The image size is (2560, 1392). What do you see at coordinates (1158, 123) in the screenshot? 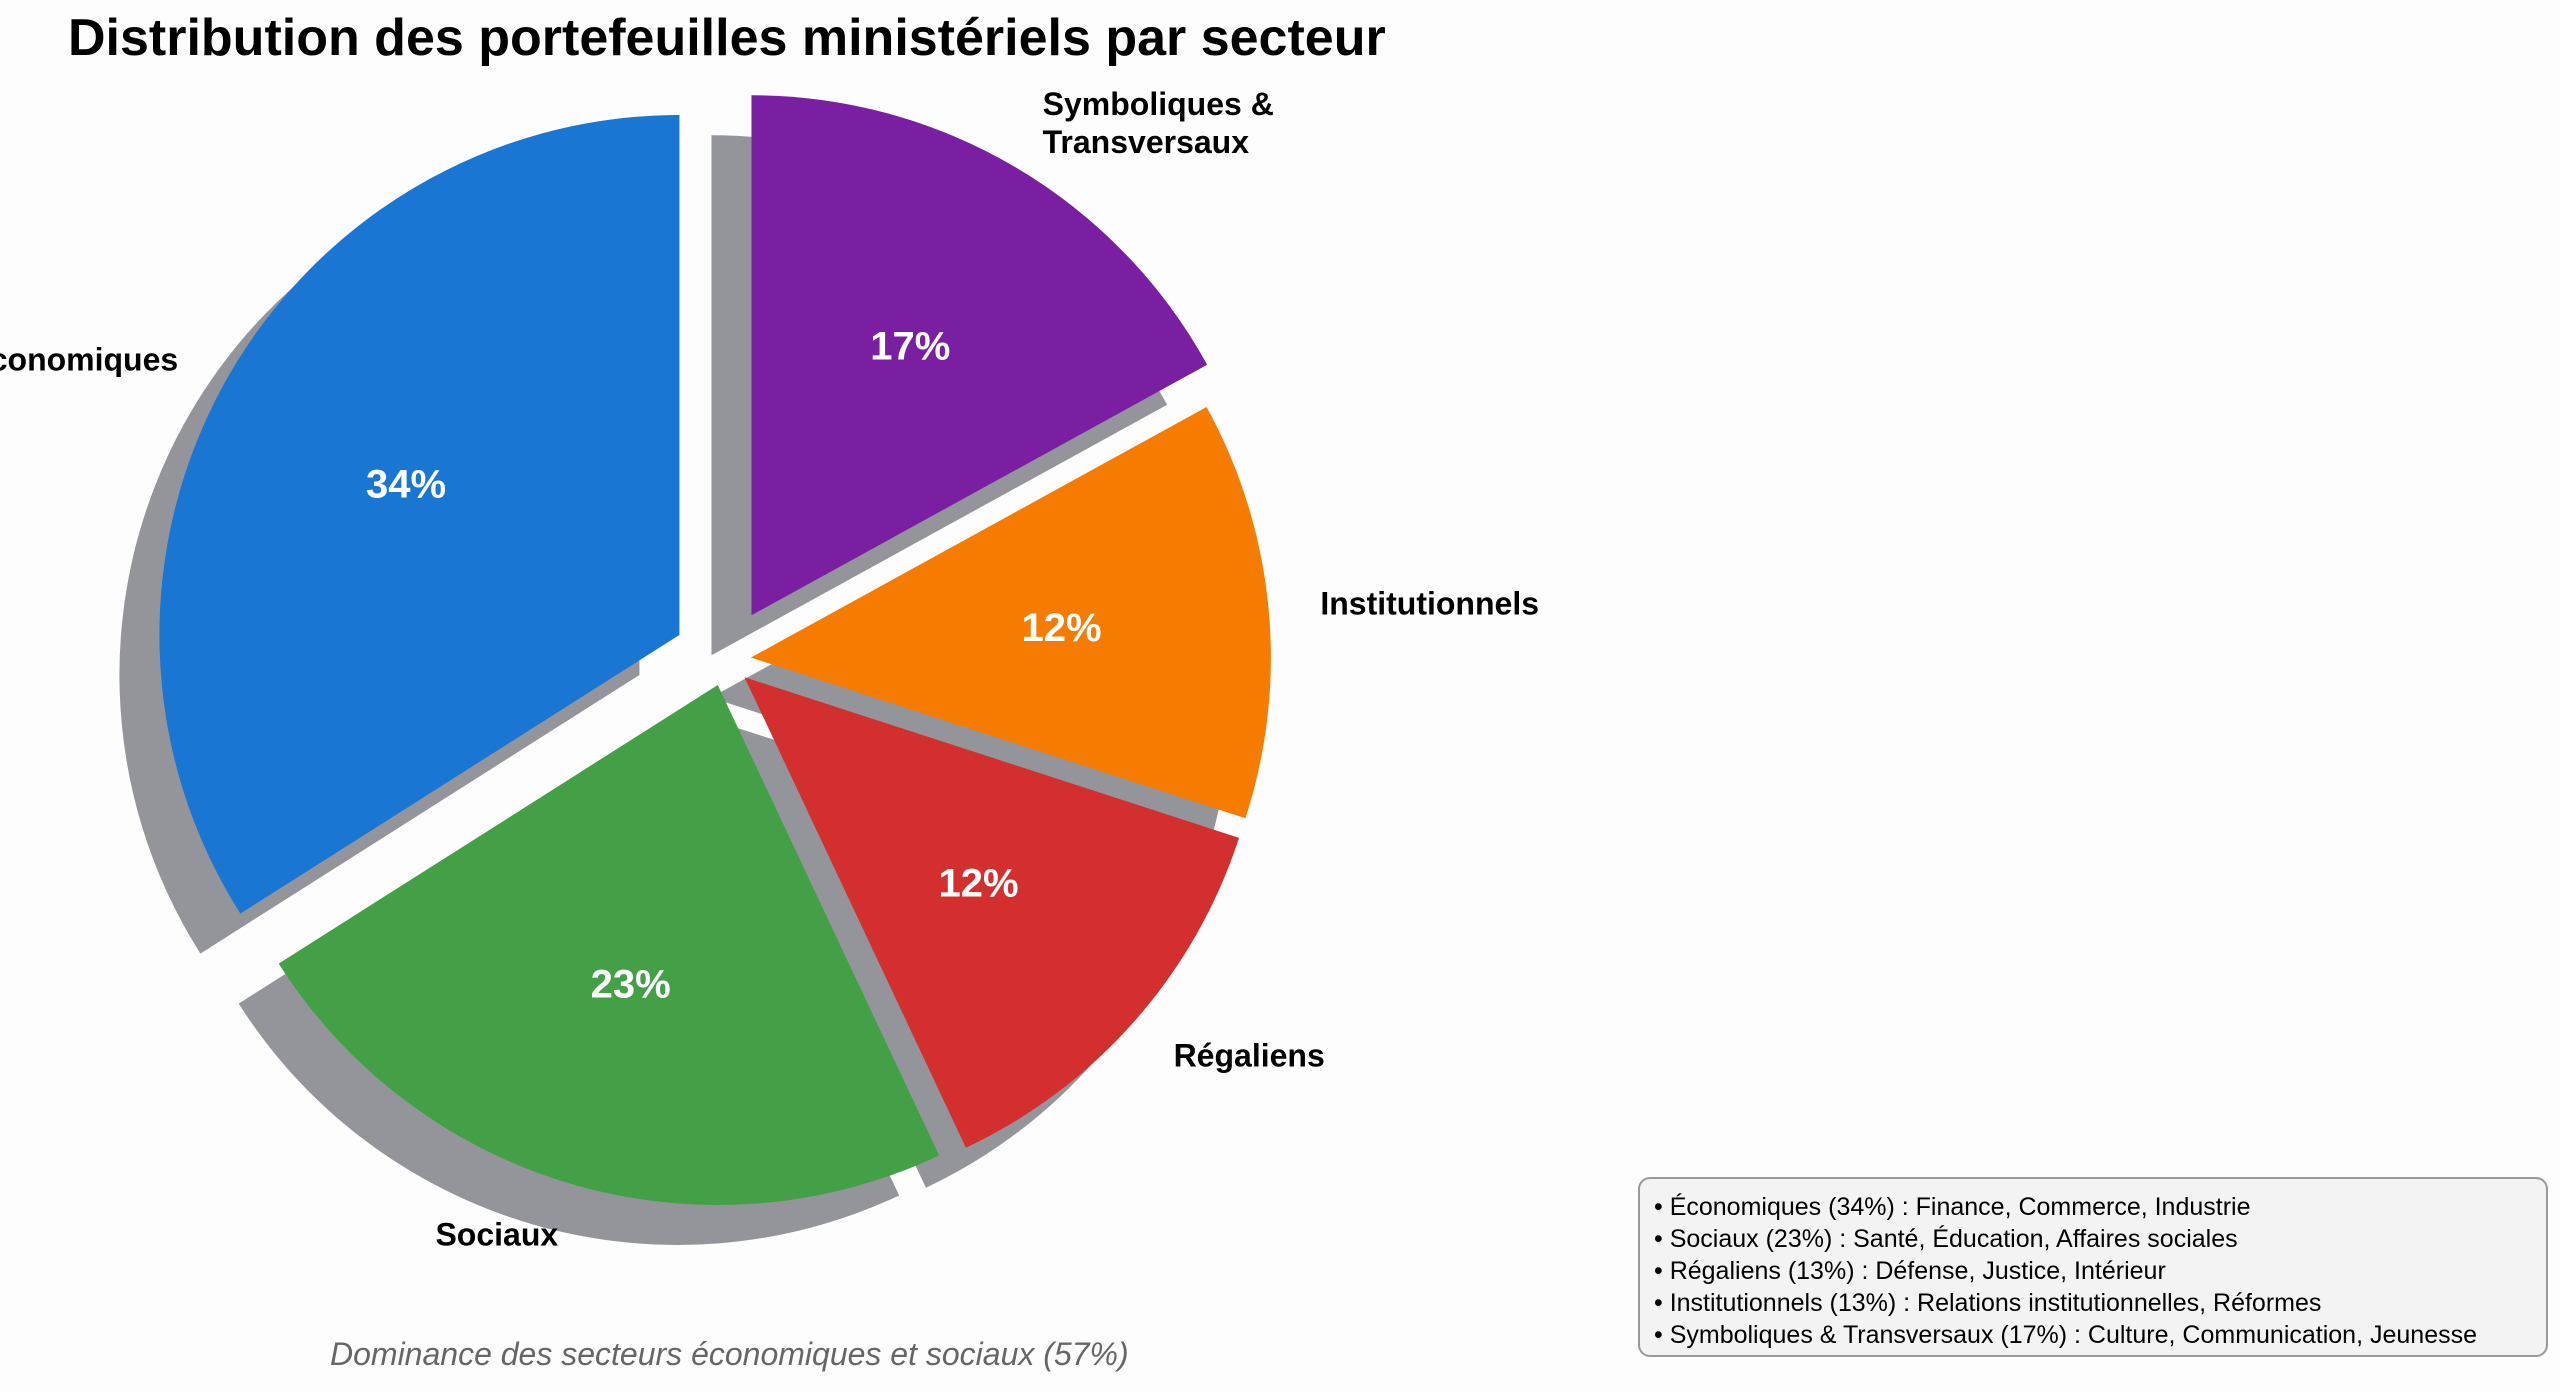
I see `slice-label-symboliques-transversaux: Symboliques & Transversaux` at bounding box center [1158, 123].